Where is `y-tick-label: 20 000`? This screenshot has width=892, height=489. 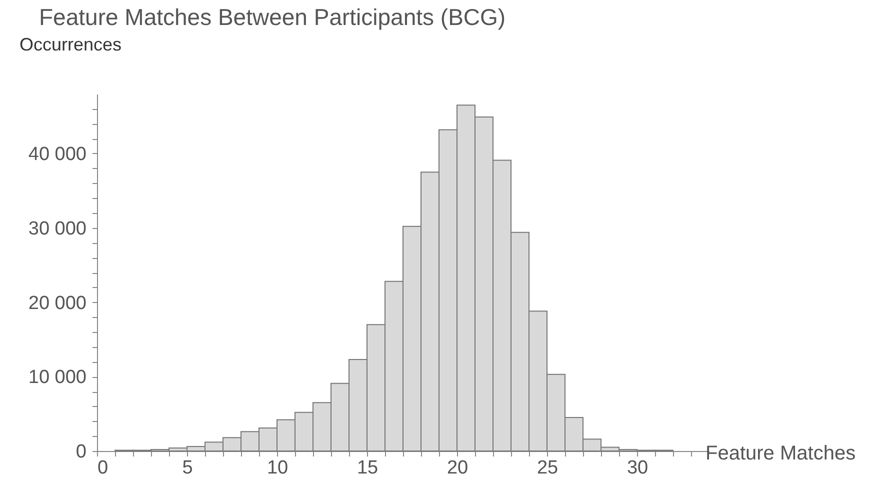
y-tick-label: 20 000 is located at coordinates (57, 303).